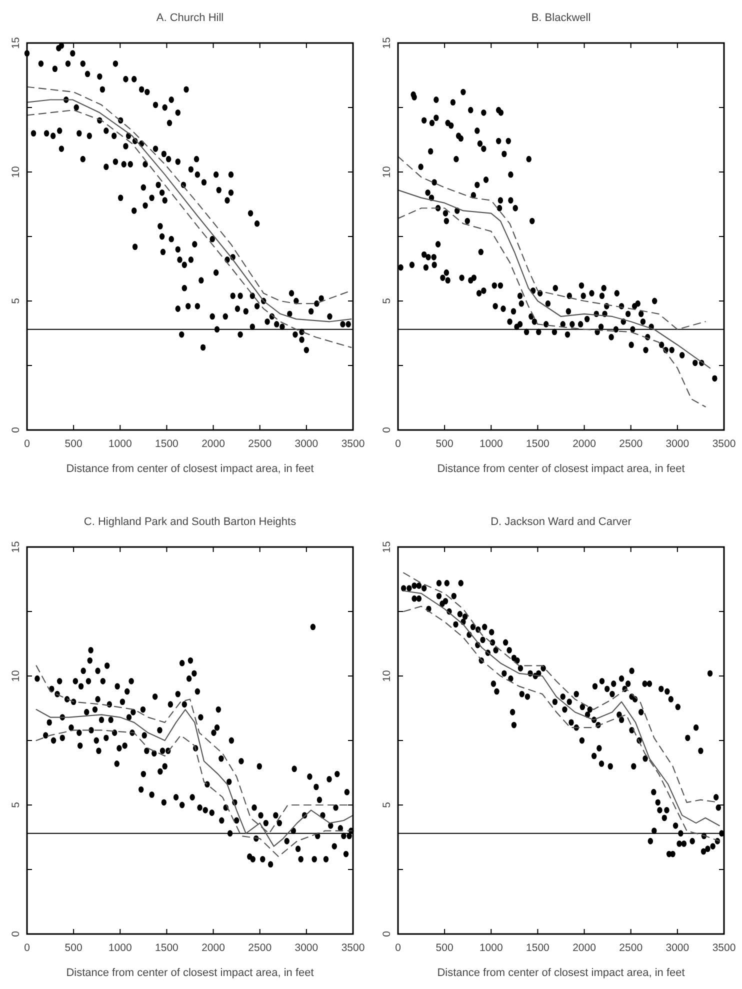 The image size is (742, 989). What do you see at coordinates (561, 522) in the screenshot?
I see `chart-title: D. Jackson Ward and Carver` at bounding box center [561, 522].